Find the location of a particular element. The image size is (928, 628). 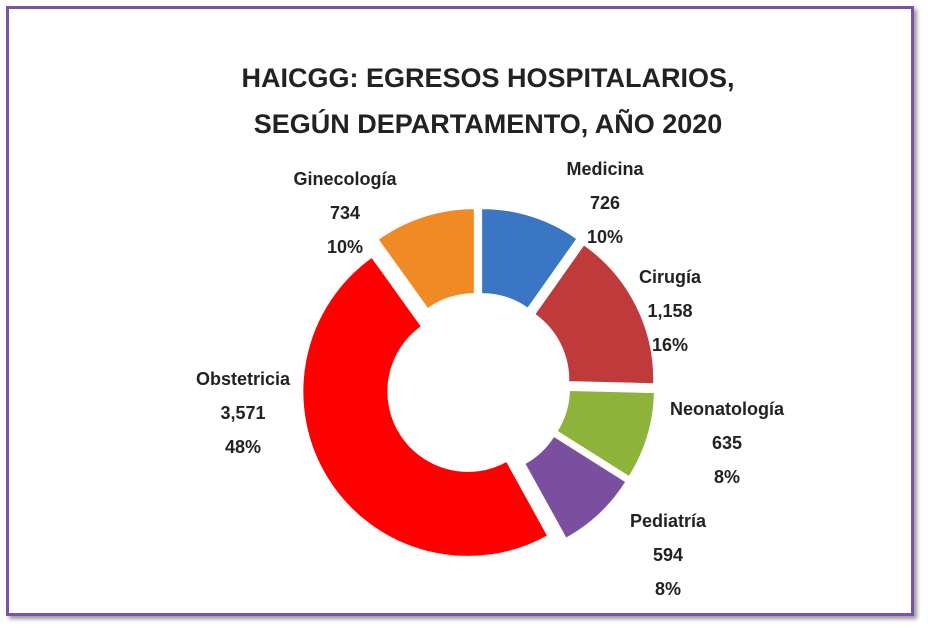

slice-category: Medicina is located at coordinates (605, 169).